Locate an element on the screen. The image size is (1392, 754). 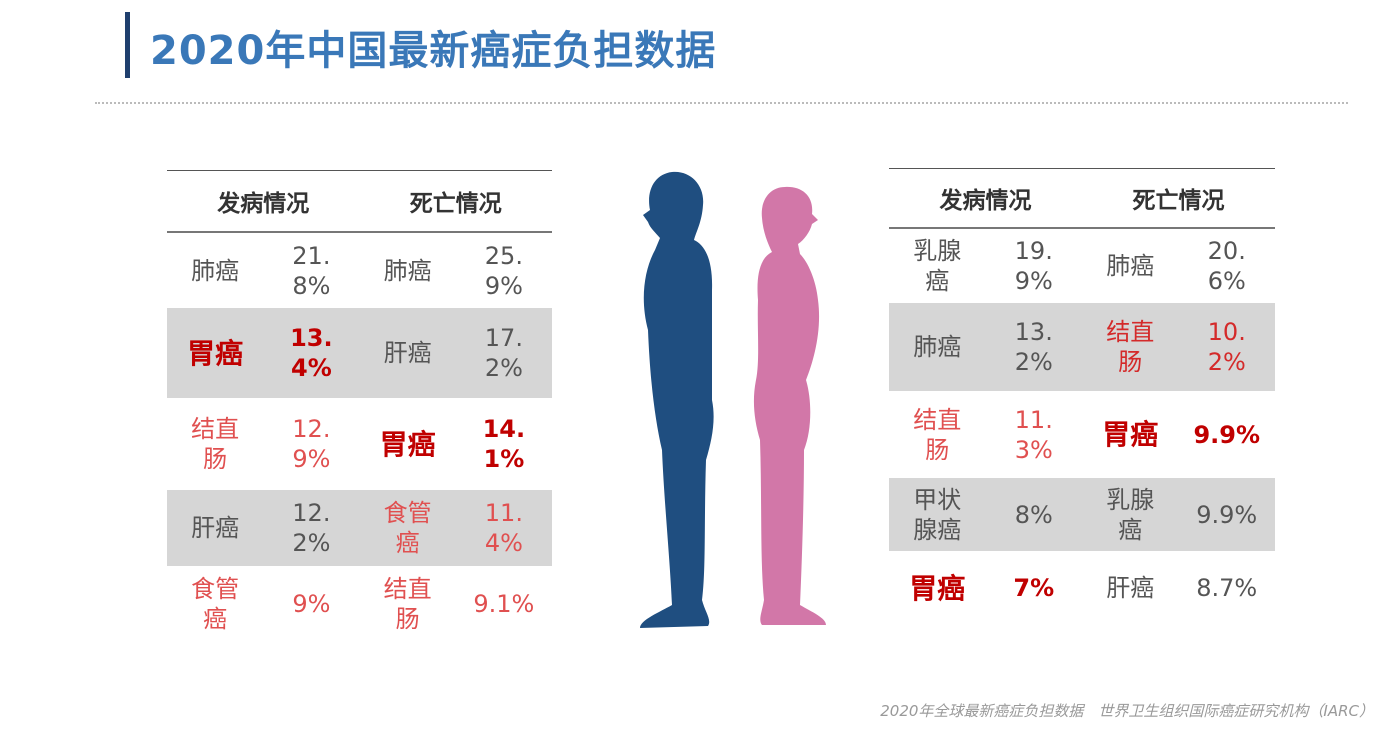
table-cell: 12.2% is located at coordinates (311, 528).